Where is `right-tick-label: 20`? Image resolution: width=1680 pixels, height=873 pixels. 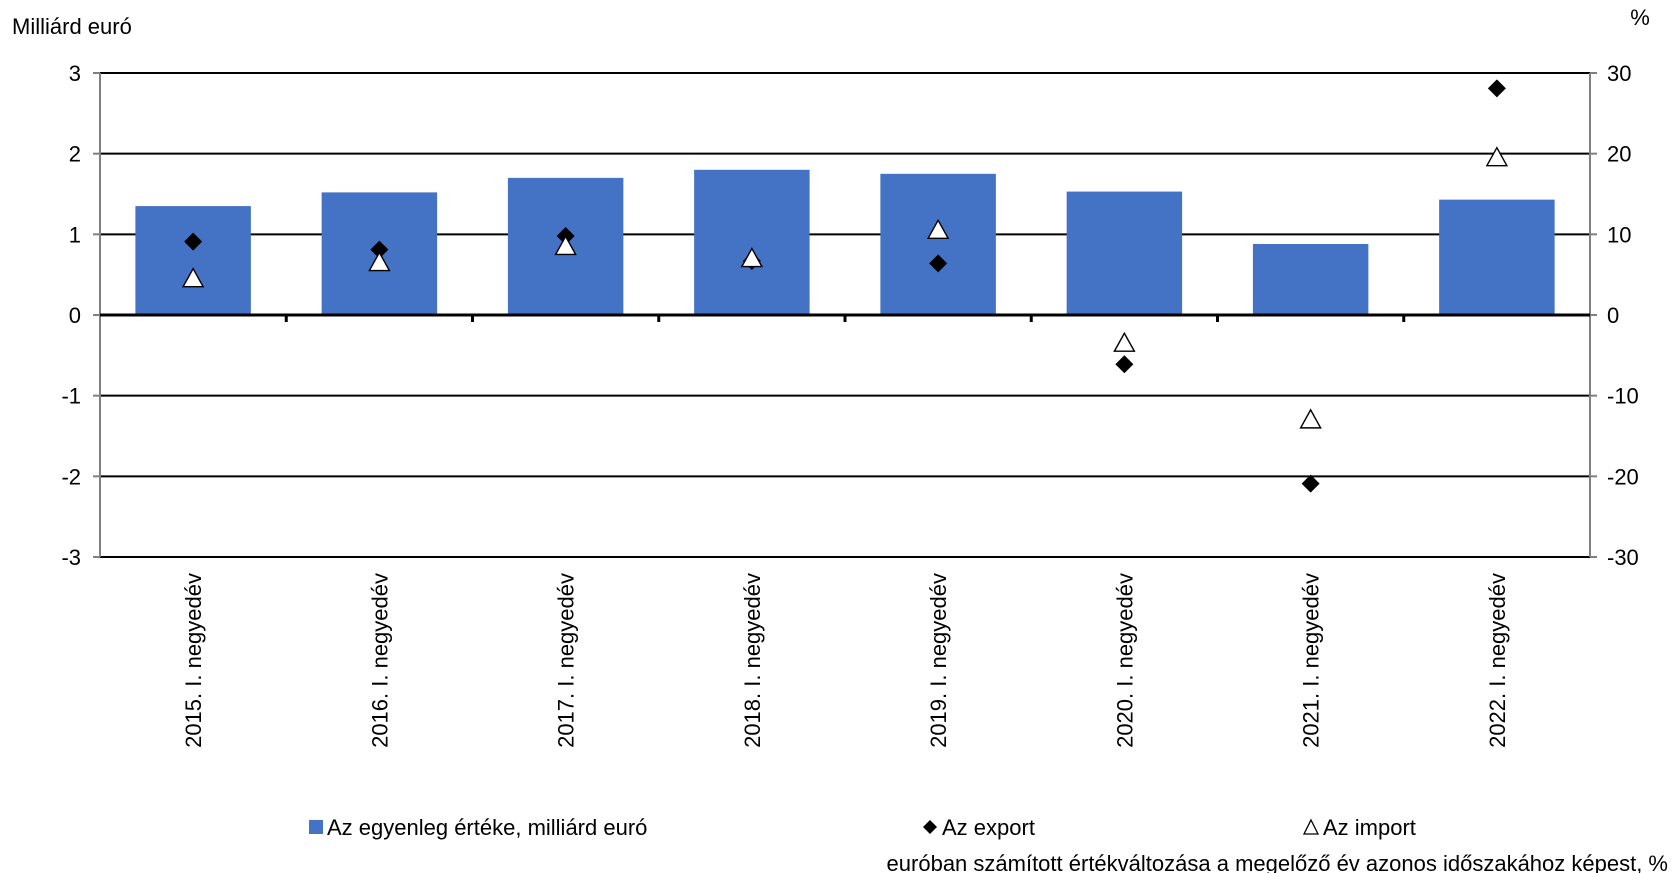
right-tick-label: 20 is located at coordinates (1619, 154).